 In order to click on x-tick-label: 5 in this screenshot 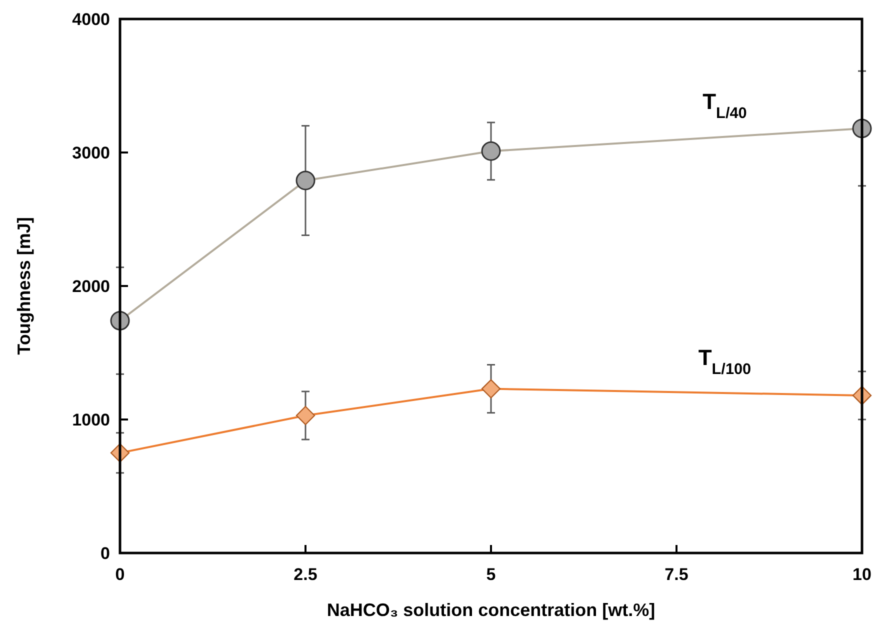, I will do `click(491, 574)`.